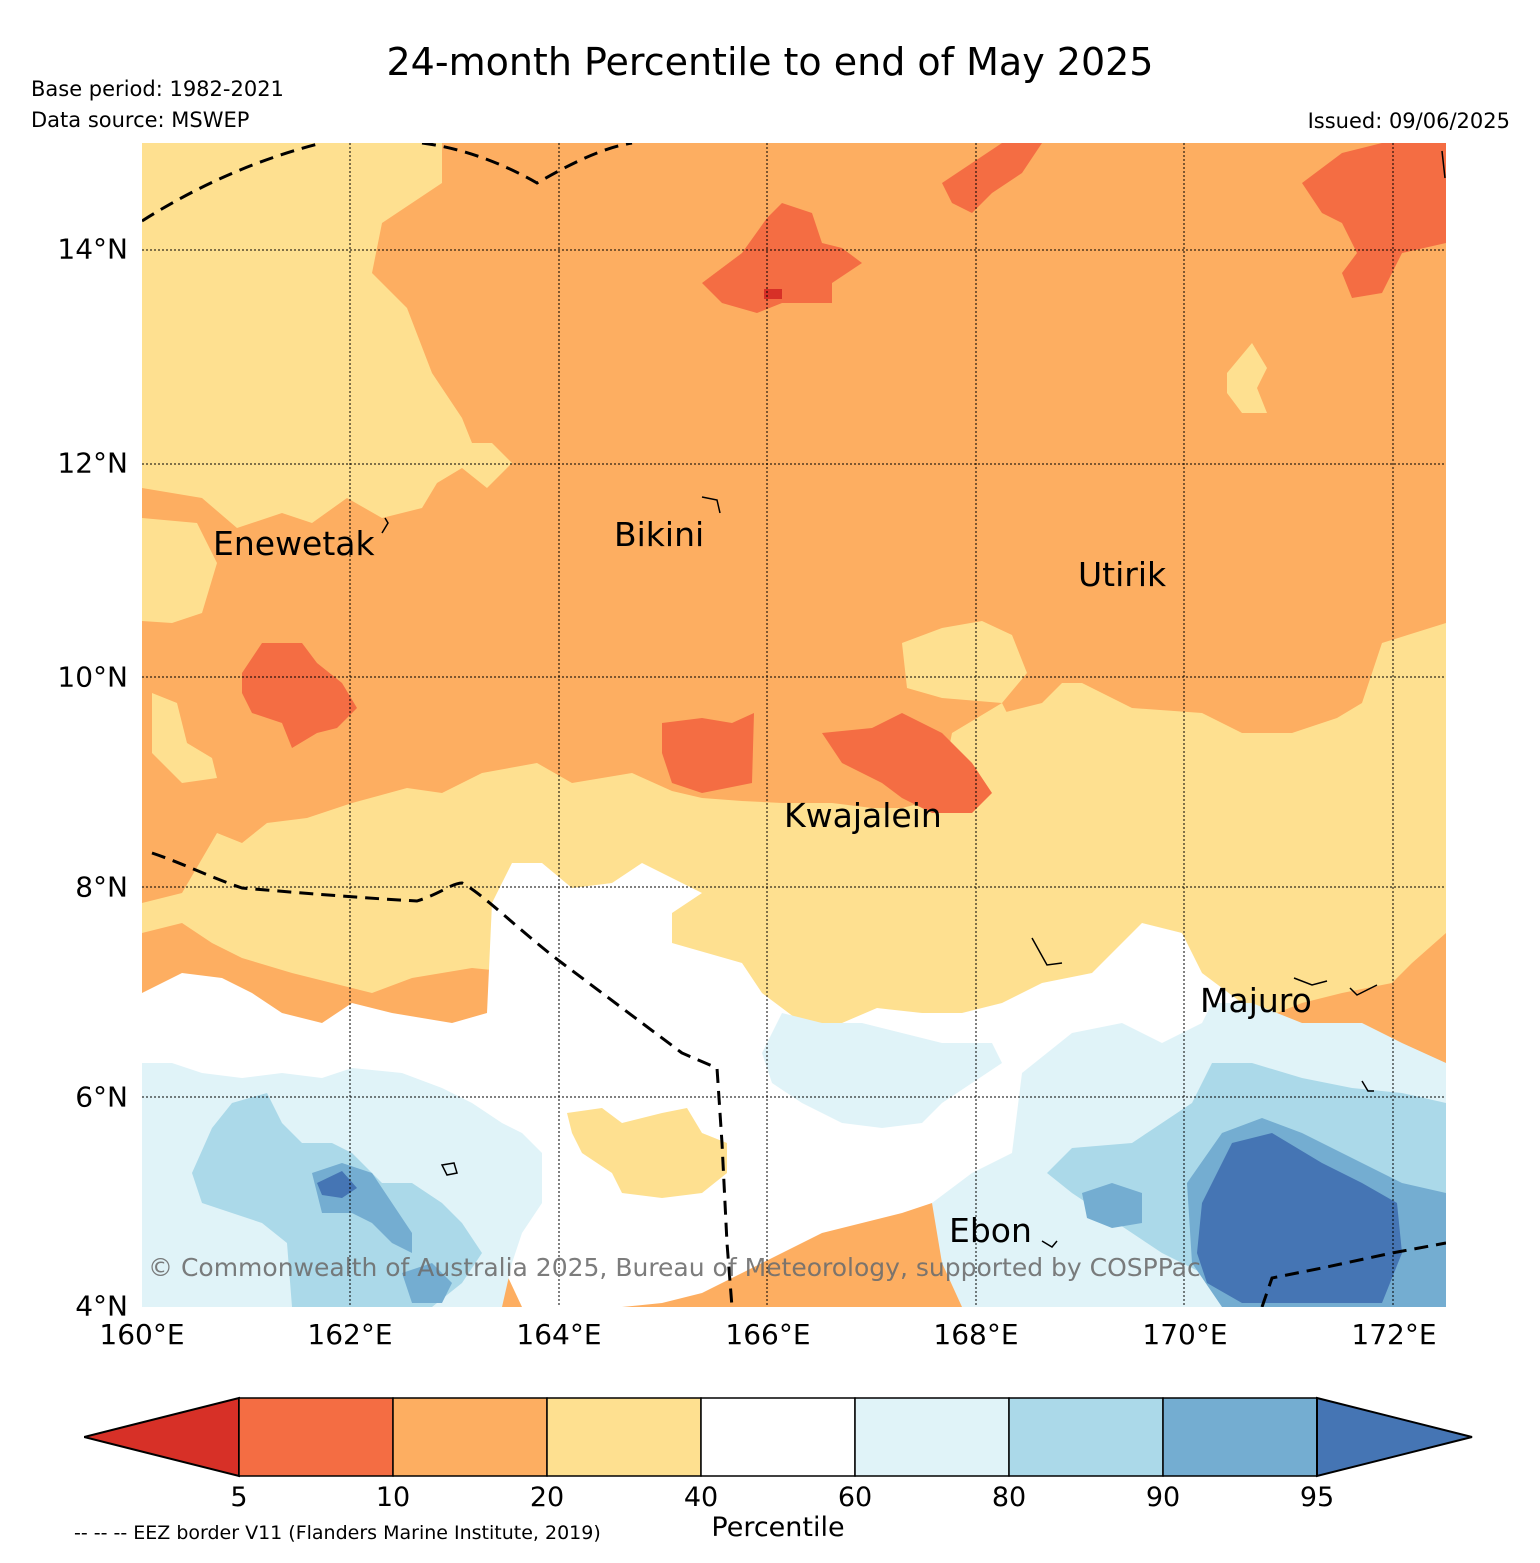  Describe the element at coordinates (337, 1184) in the screenshot. I see `band-above-95-west` at that location.